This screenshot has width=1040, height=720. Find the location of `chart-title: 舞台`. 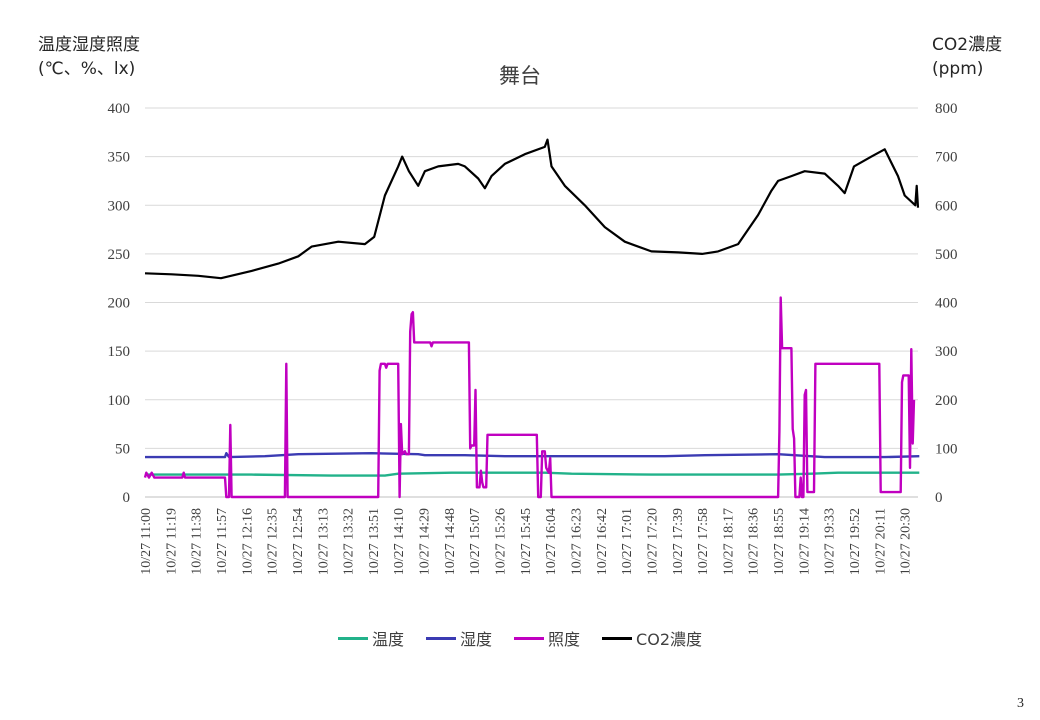

chart-title: 舞台 is located at coordinates (520, 76).